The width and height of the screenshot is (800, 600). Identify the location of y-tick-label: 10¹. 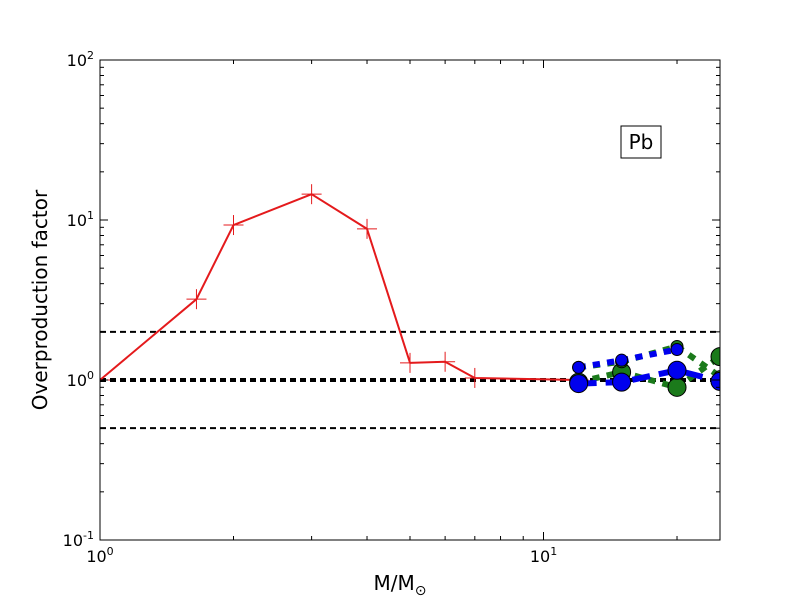
(80, 219).